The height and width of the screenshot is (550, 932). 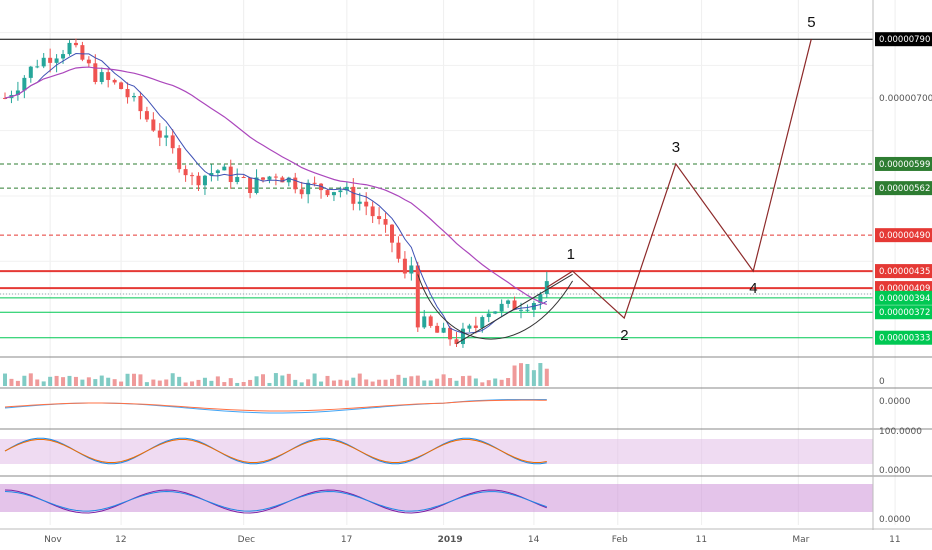 What do you see at coordinates (534, 540) in the screenshot?
I see `time-axis-tick: 14` at bounding box center [534, 540].